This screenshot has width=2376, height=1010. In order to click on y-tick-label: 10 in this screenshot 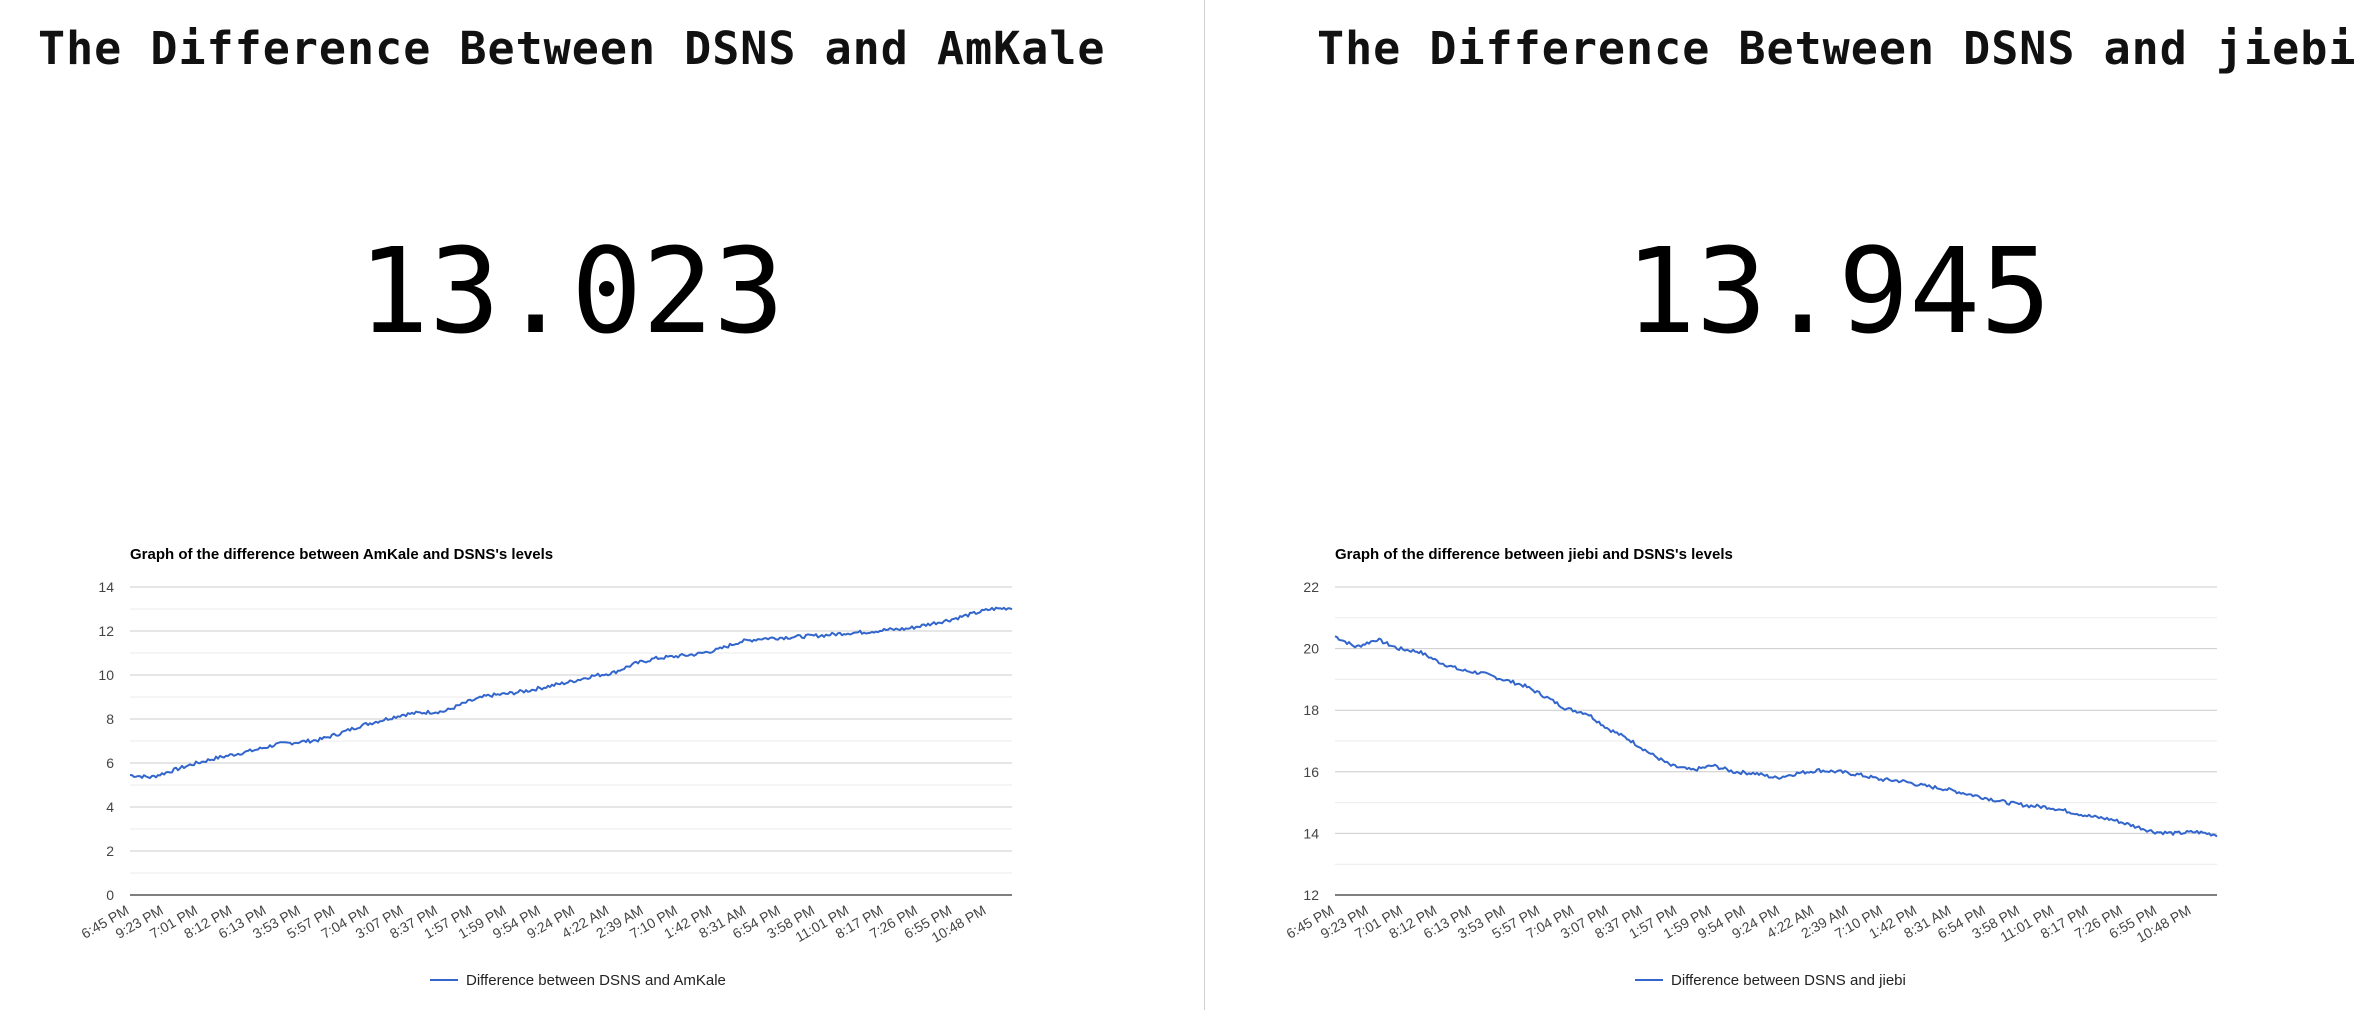, I will do `click(106, 675)`.